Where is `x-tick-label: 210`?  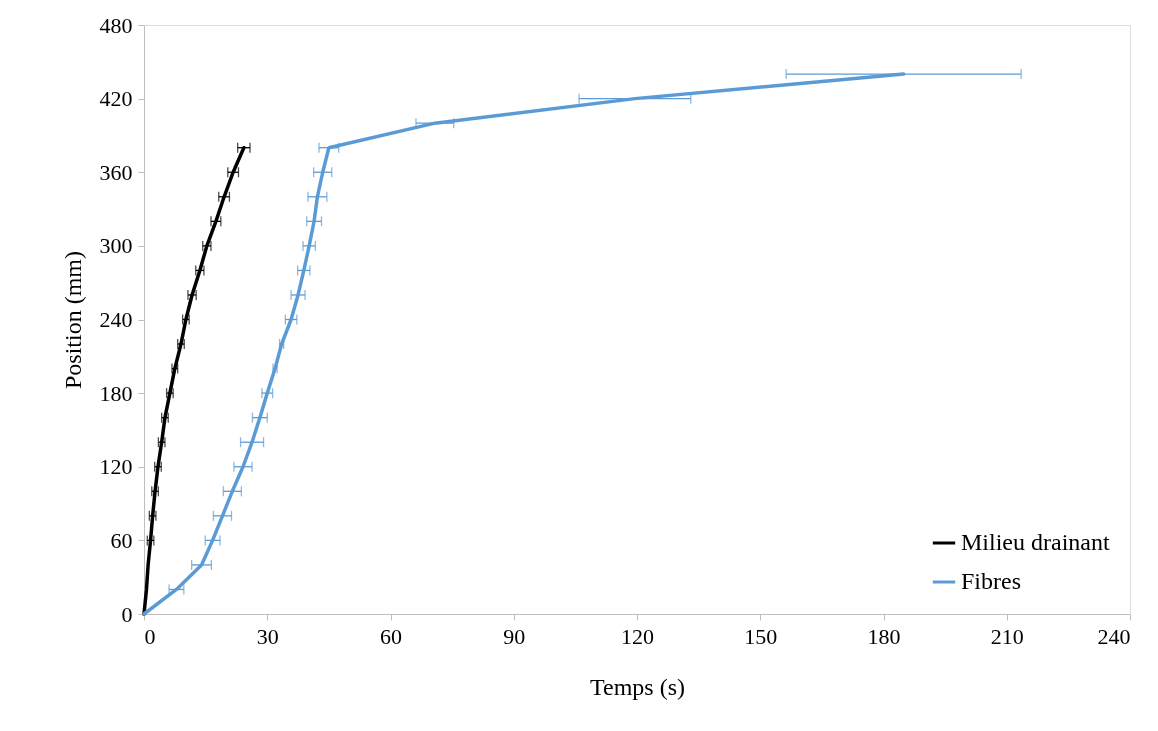 x-tick-label: 210 is located at coordinates (1007, 636).